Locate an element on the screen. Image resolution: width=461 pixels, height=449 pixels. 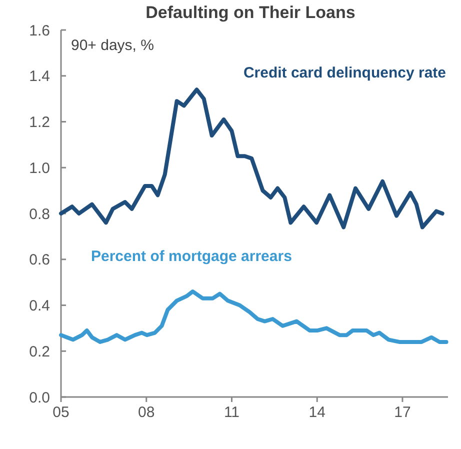
y-tick-label: 0.2 is located at coordinates (39, 351).